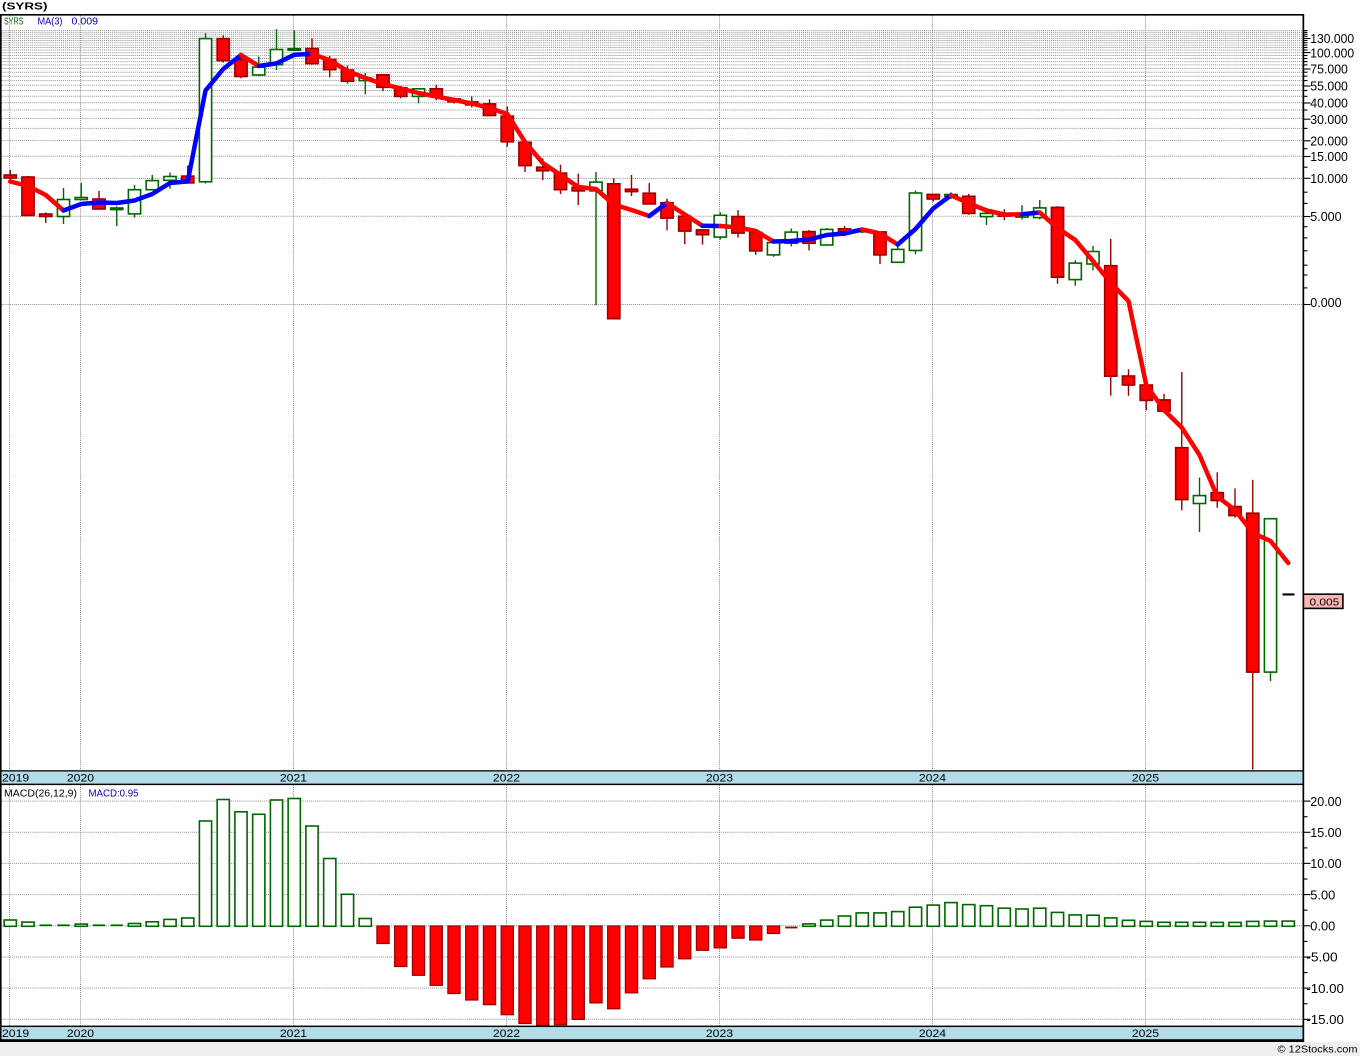  I want to click on svg-text: 0.005, so click(1325, 602).